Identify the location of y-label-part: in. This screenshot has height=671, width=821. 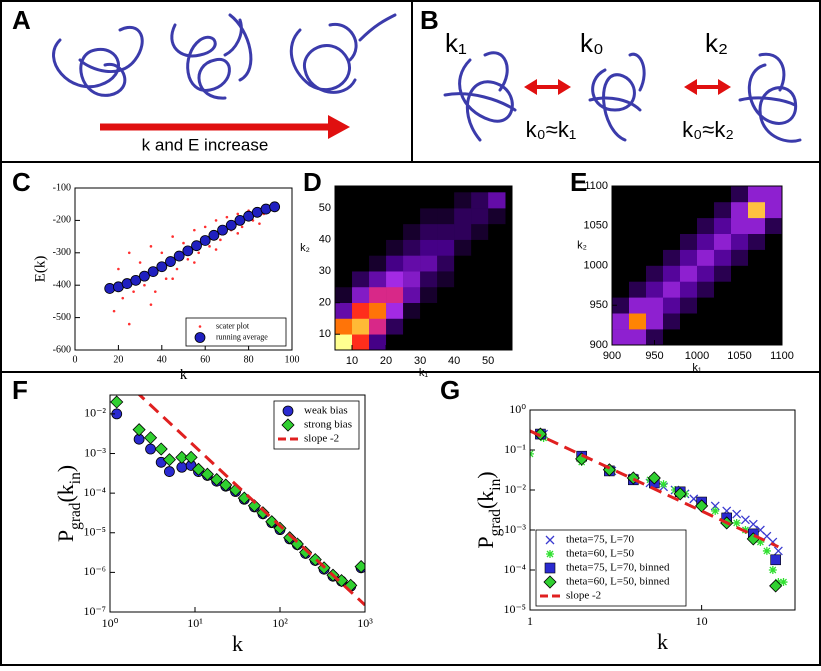
(495, 484).